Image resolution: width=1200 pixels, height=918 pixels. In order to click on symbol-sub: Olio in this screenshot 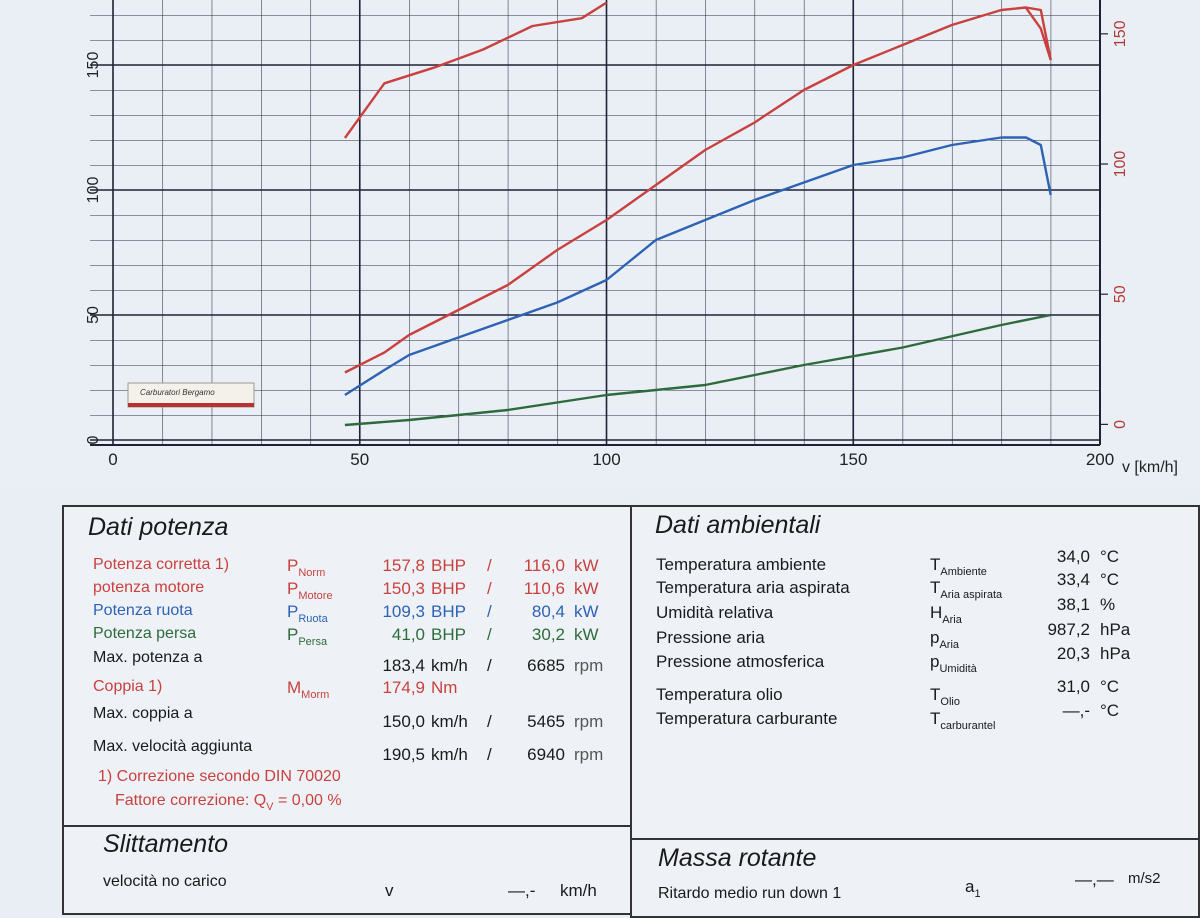, I will do `click(950, 702)`.